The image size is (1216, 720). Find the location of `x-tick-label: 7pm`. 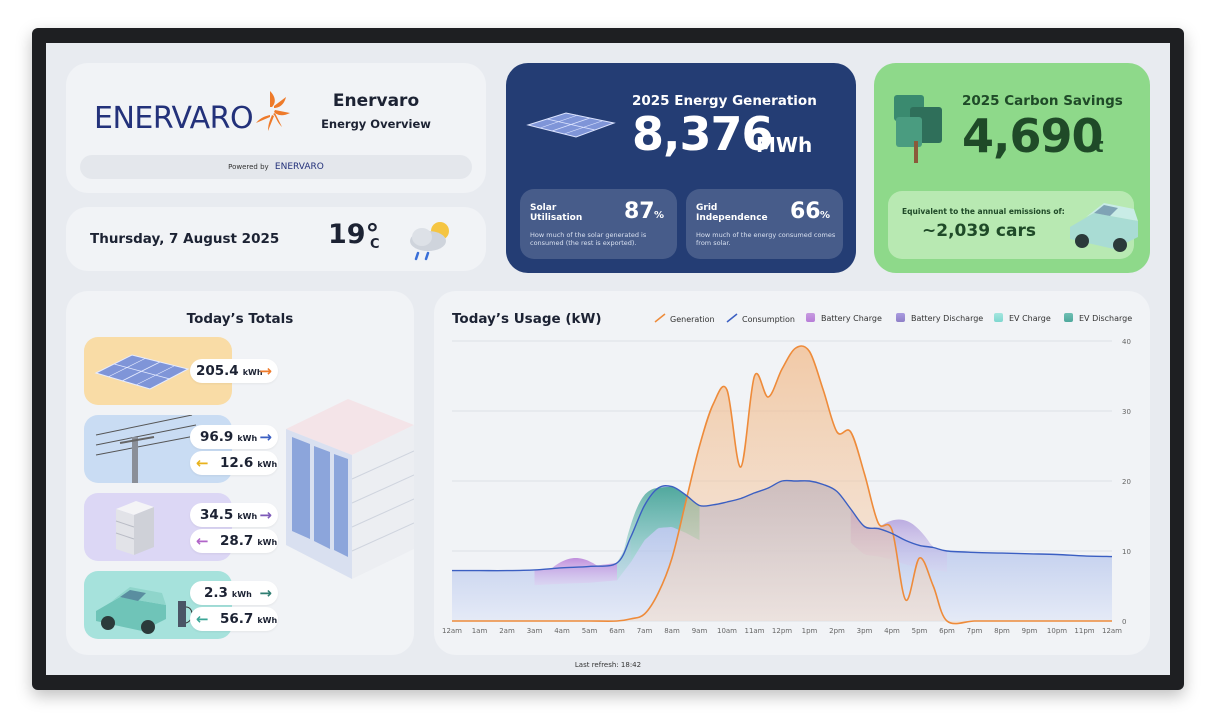

x-tick-label: 7pm is located at coordinates (975, 631).